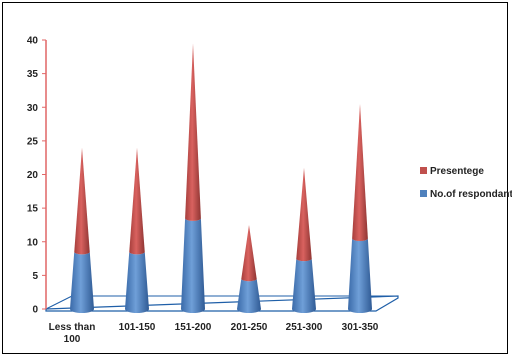 This screenshot has height=358, width=512. I want to click on legend-label: Presentege, so click(457, 171).